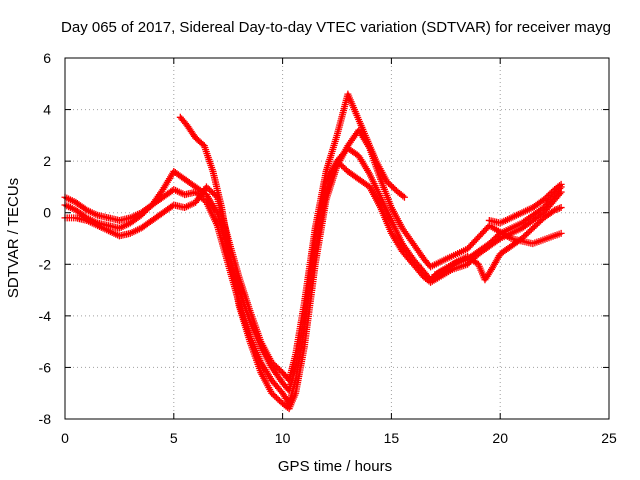 This screenshot has width=640, height=480. I want to click on y-axis-label: SDTVAR / TECUs, so click(13, 238).